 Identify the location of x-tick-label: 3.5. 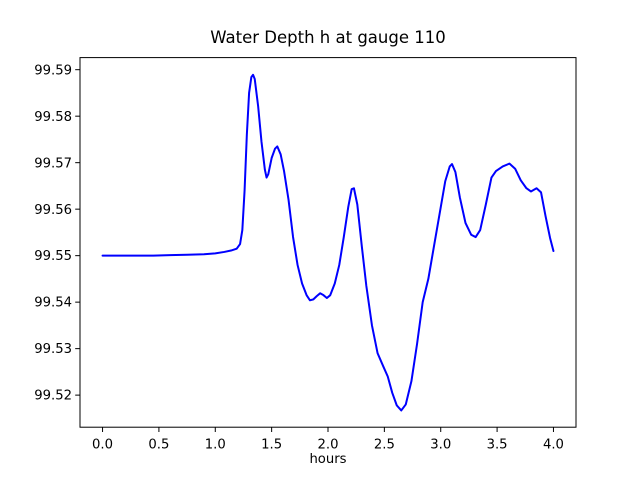
(497, 445).